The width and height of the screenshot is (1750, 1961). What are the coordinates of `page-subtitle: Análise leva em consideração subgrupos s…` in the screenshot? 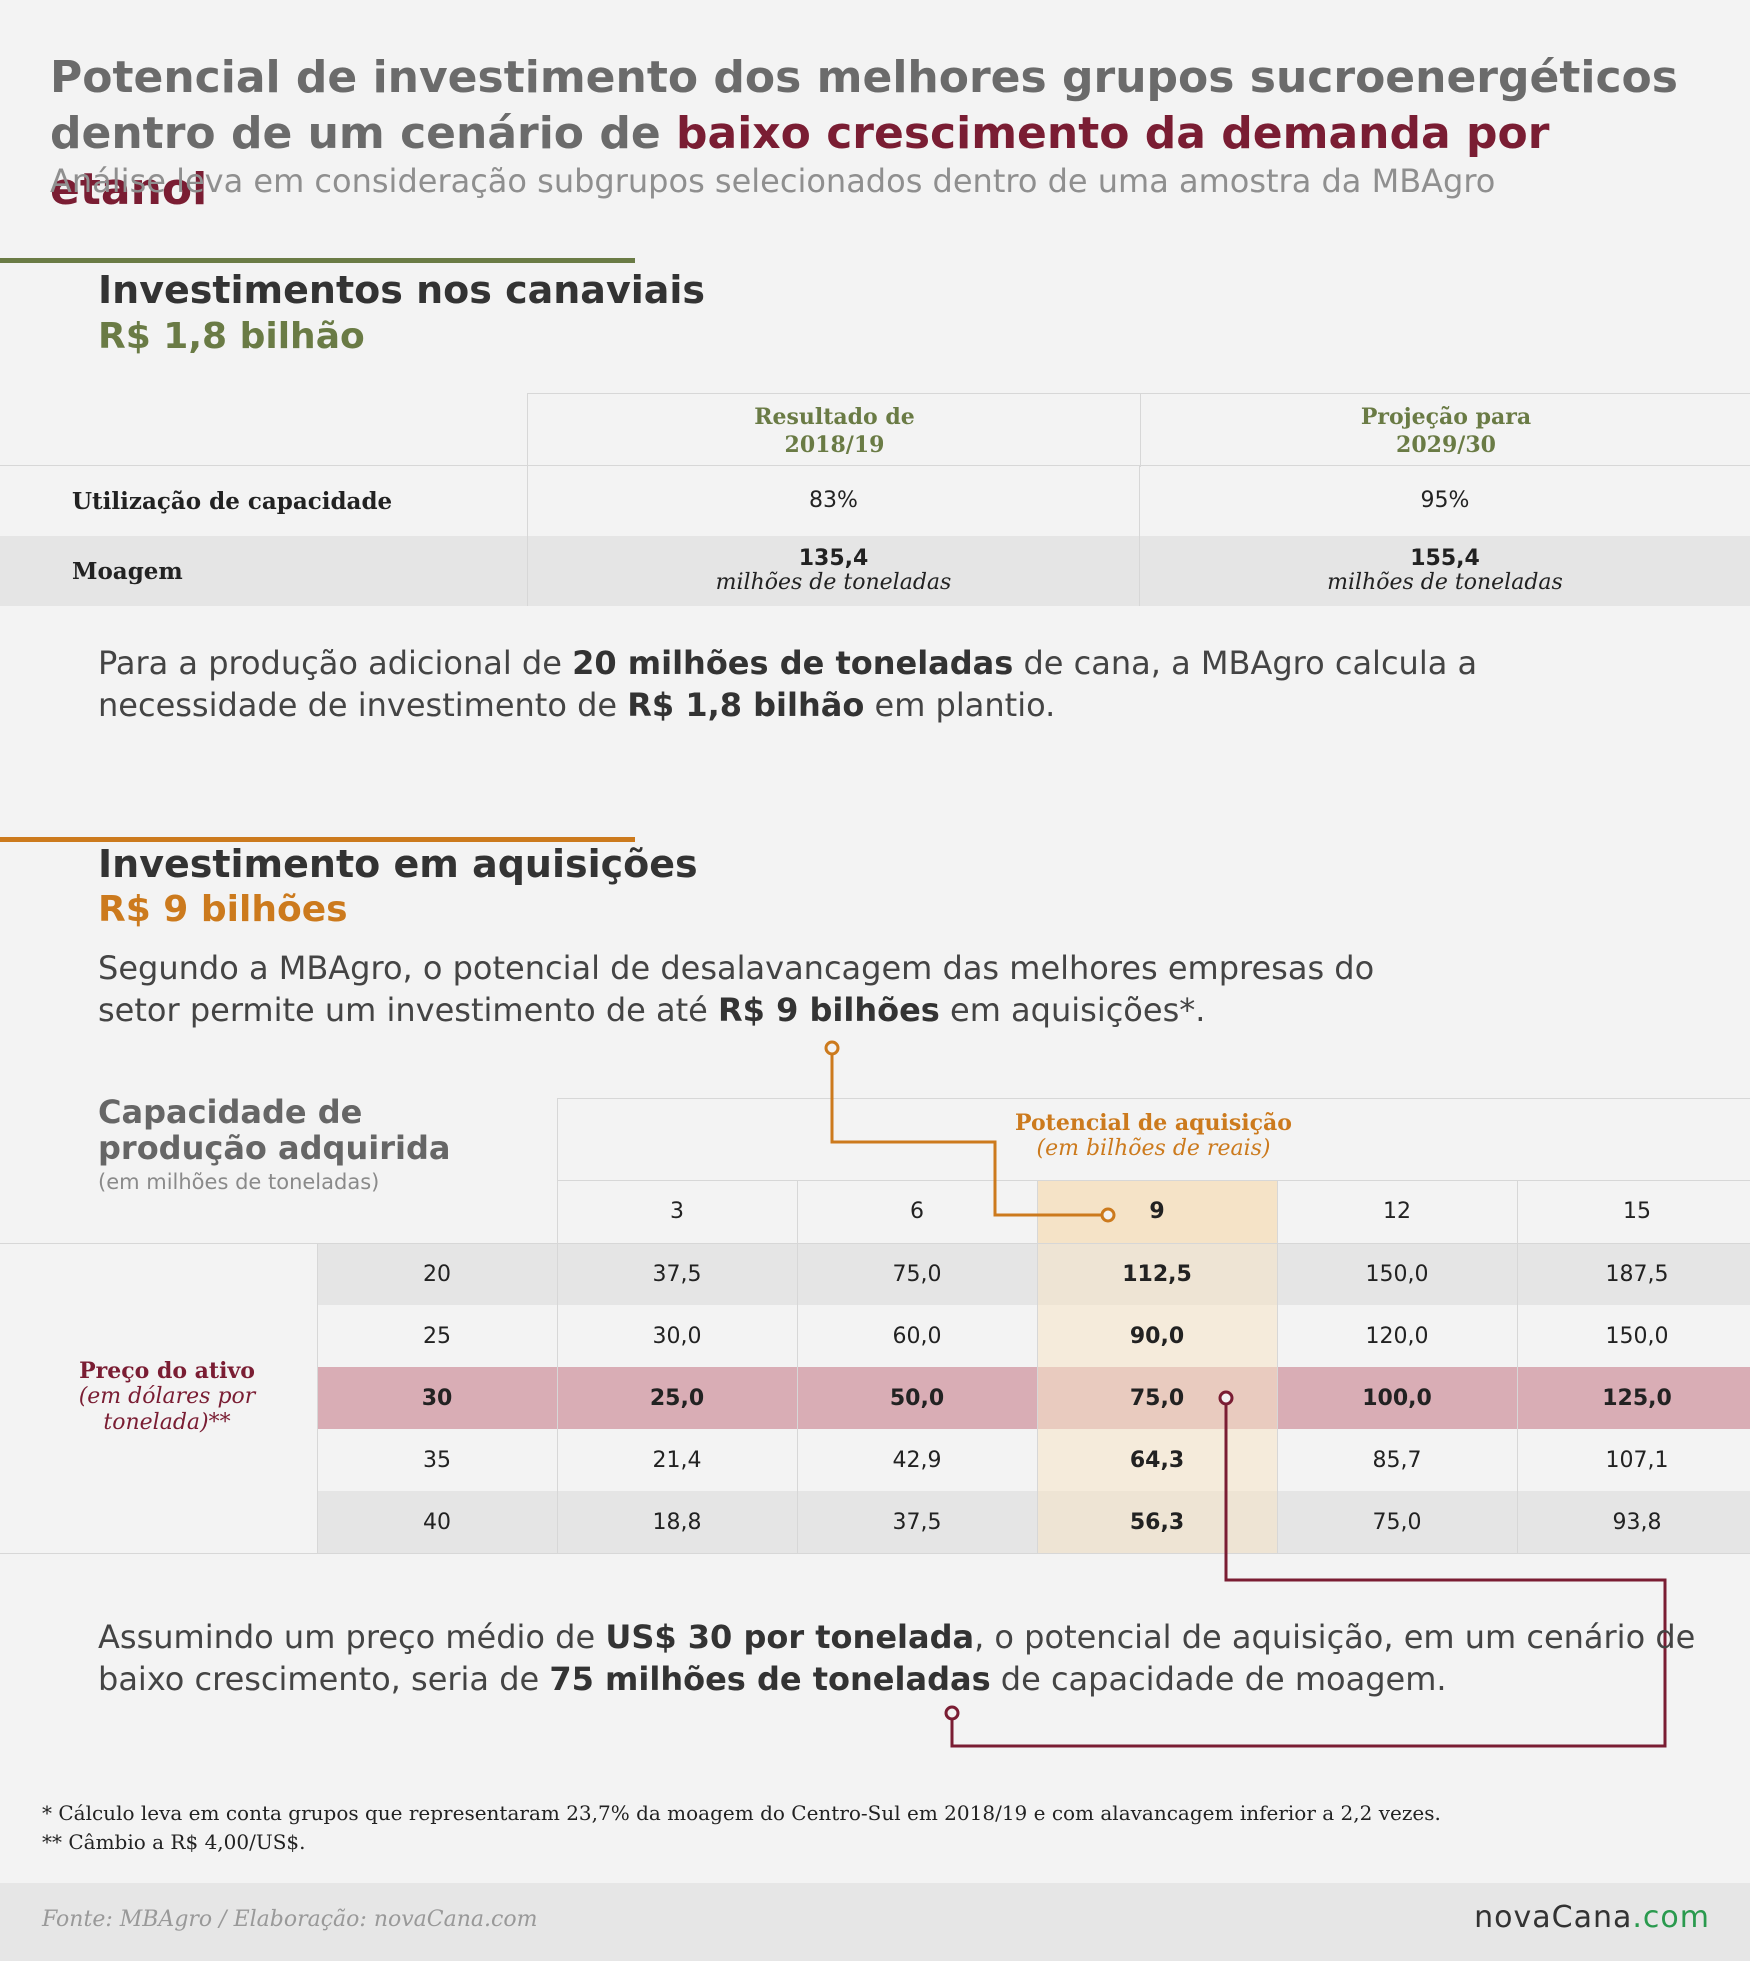 It's located at (773, 181).